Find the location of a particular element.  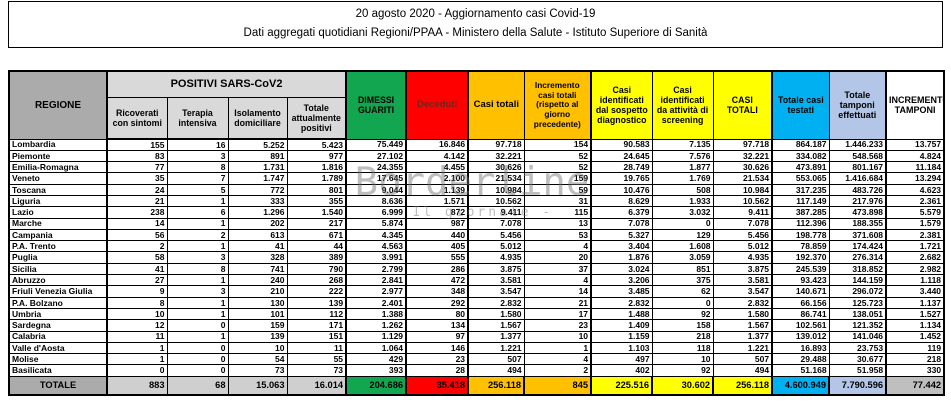

value-cell: 139.012 is located at coordinates (800, 336).